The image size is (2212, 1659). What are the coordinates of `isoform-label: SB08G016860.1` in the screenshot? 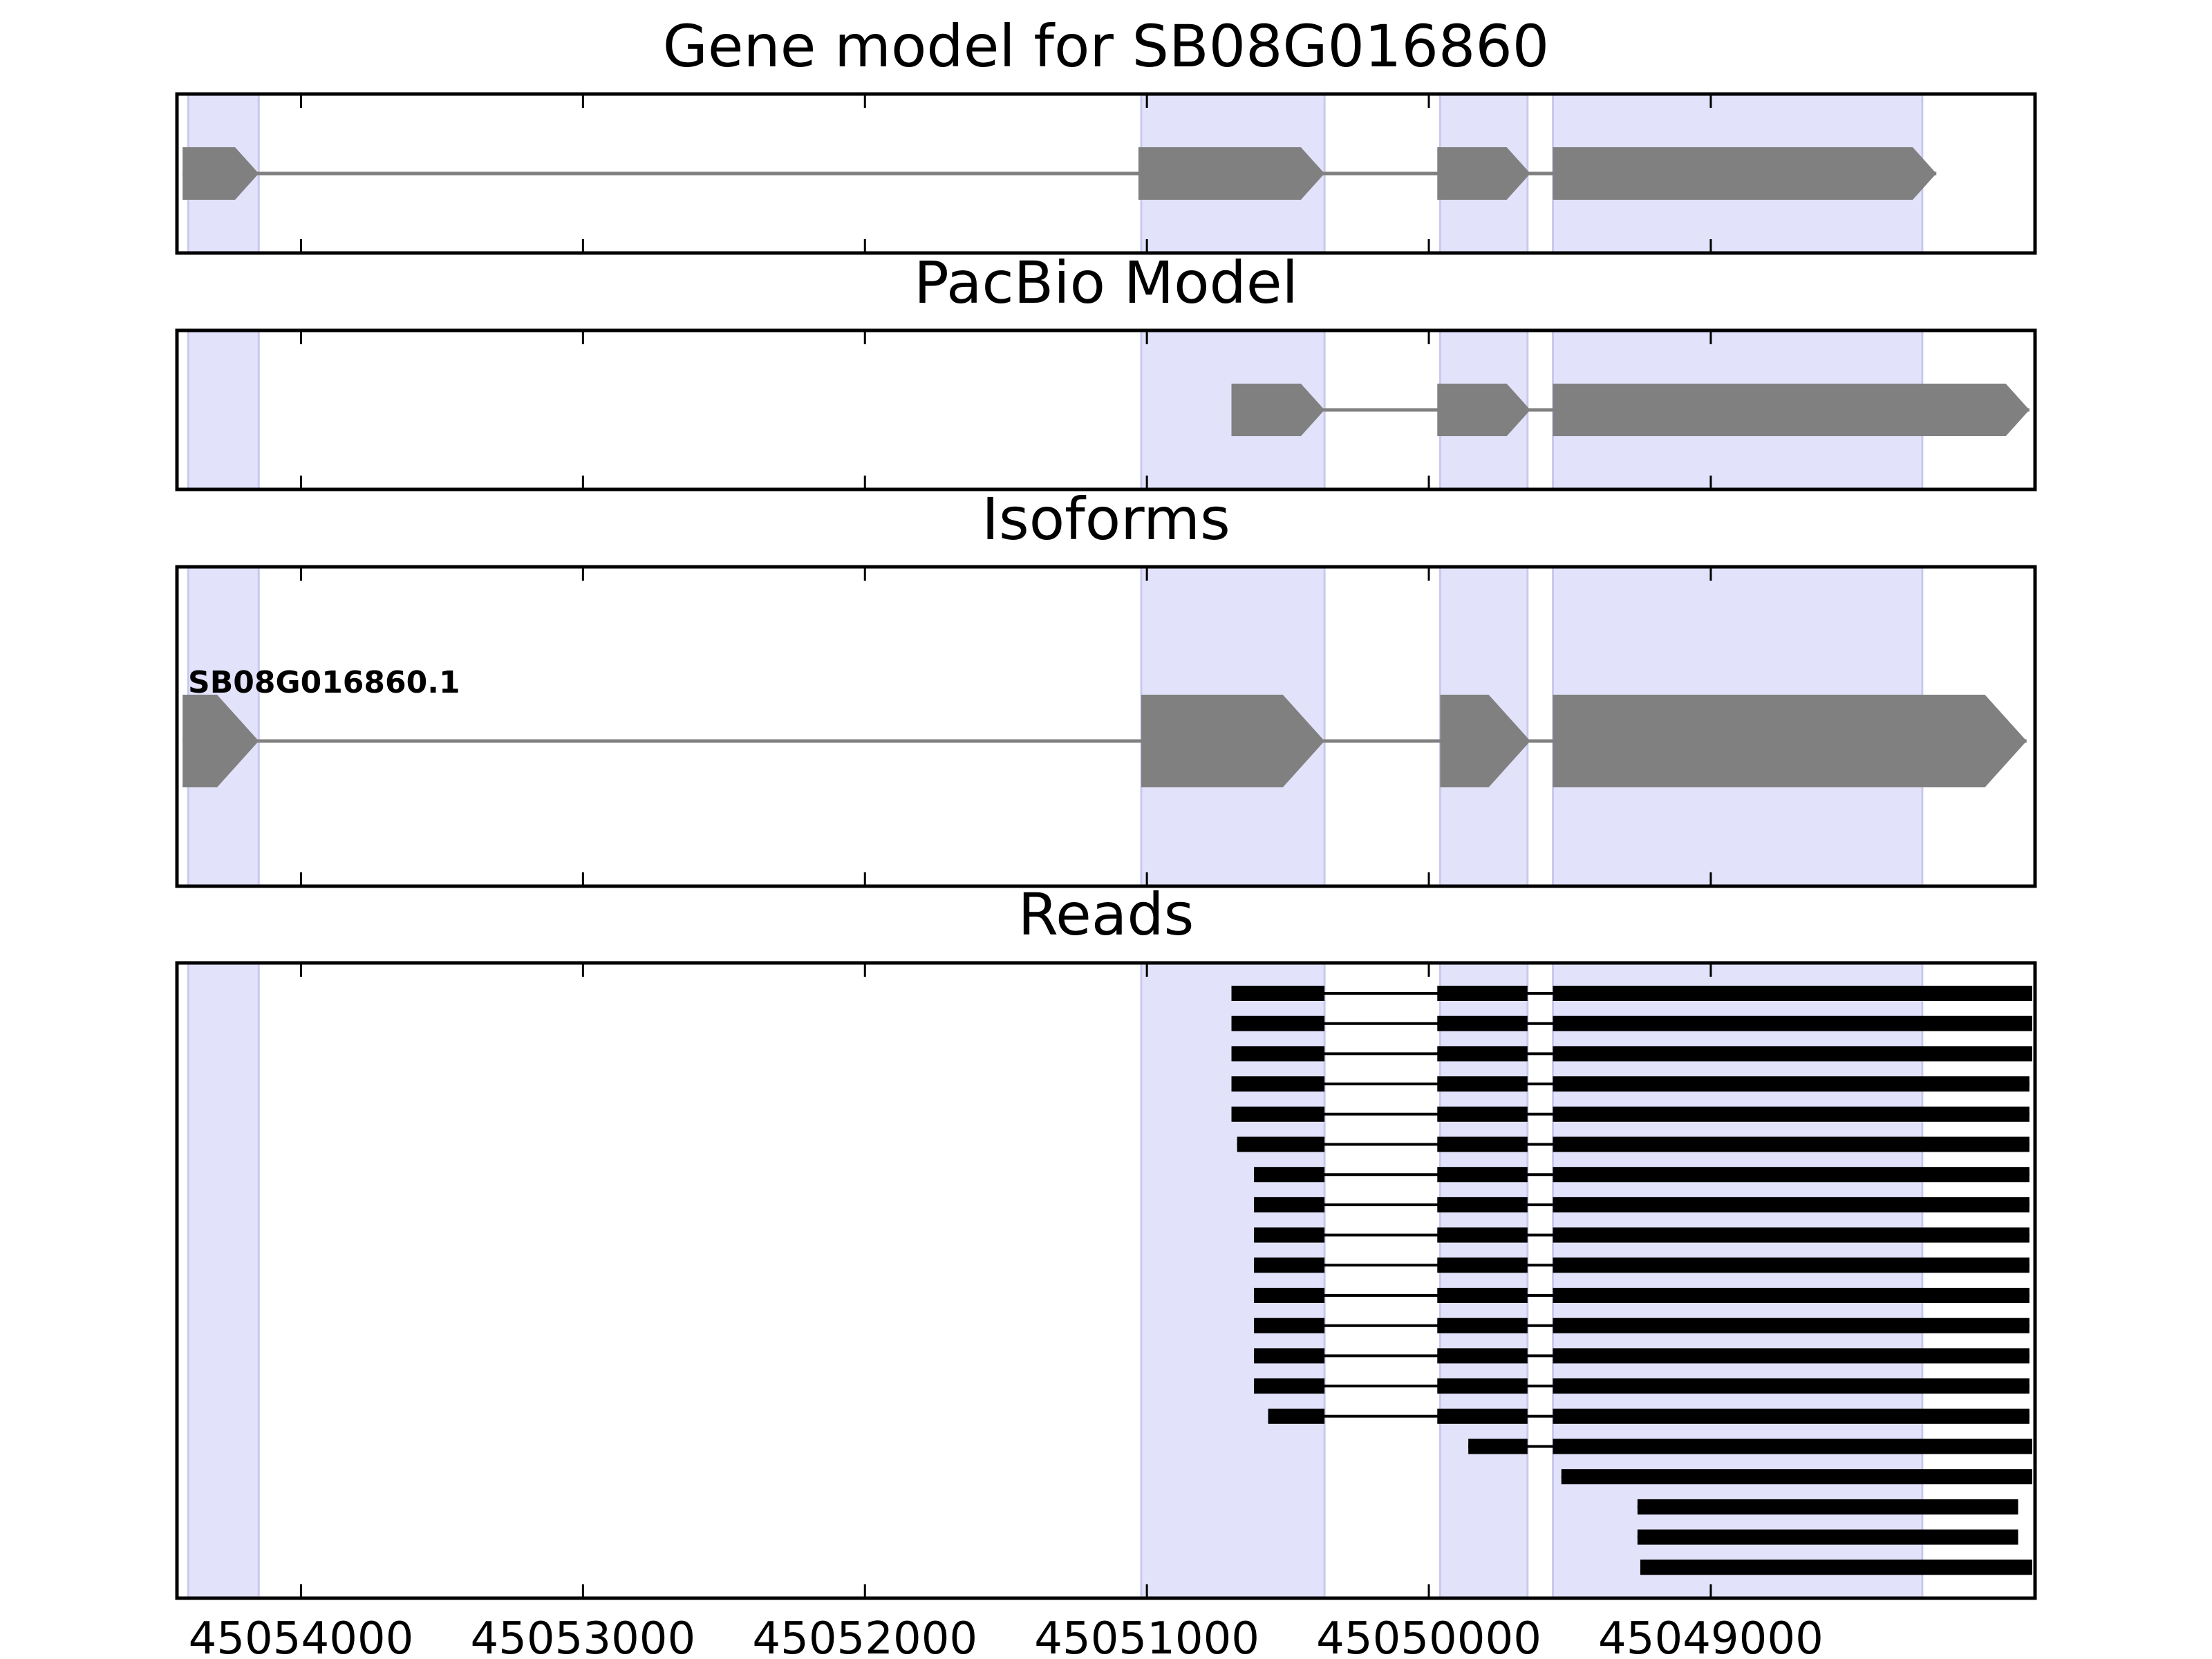 It's located at (324, 682).